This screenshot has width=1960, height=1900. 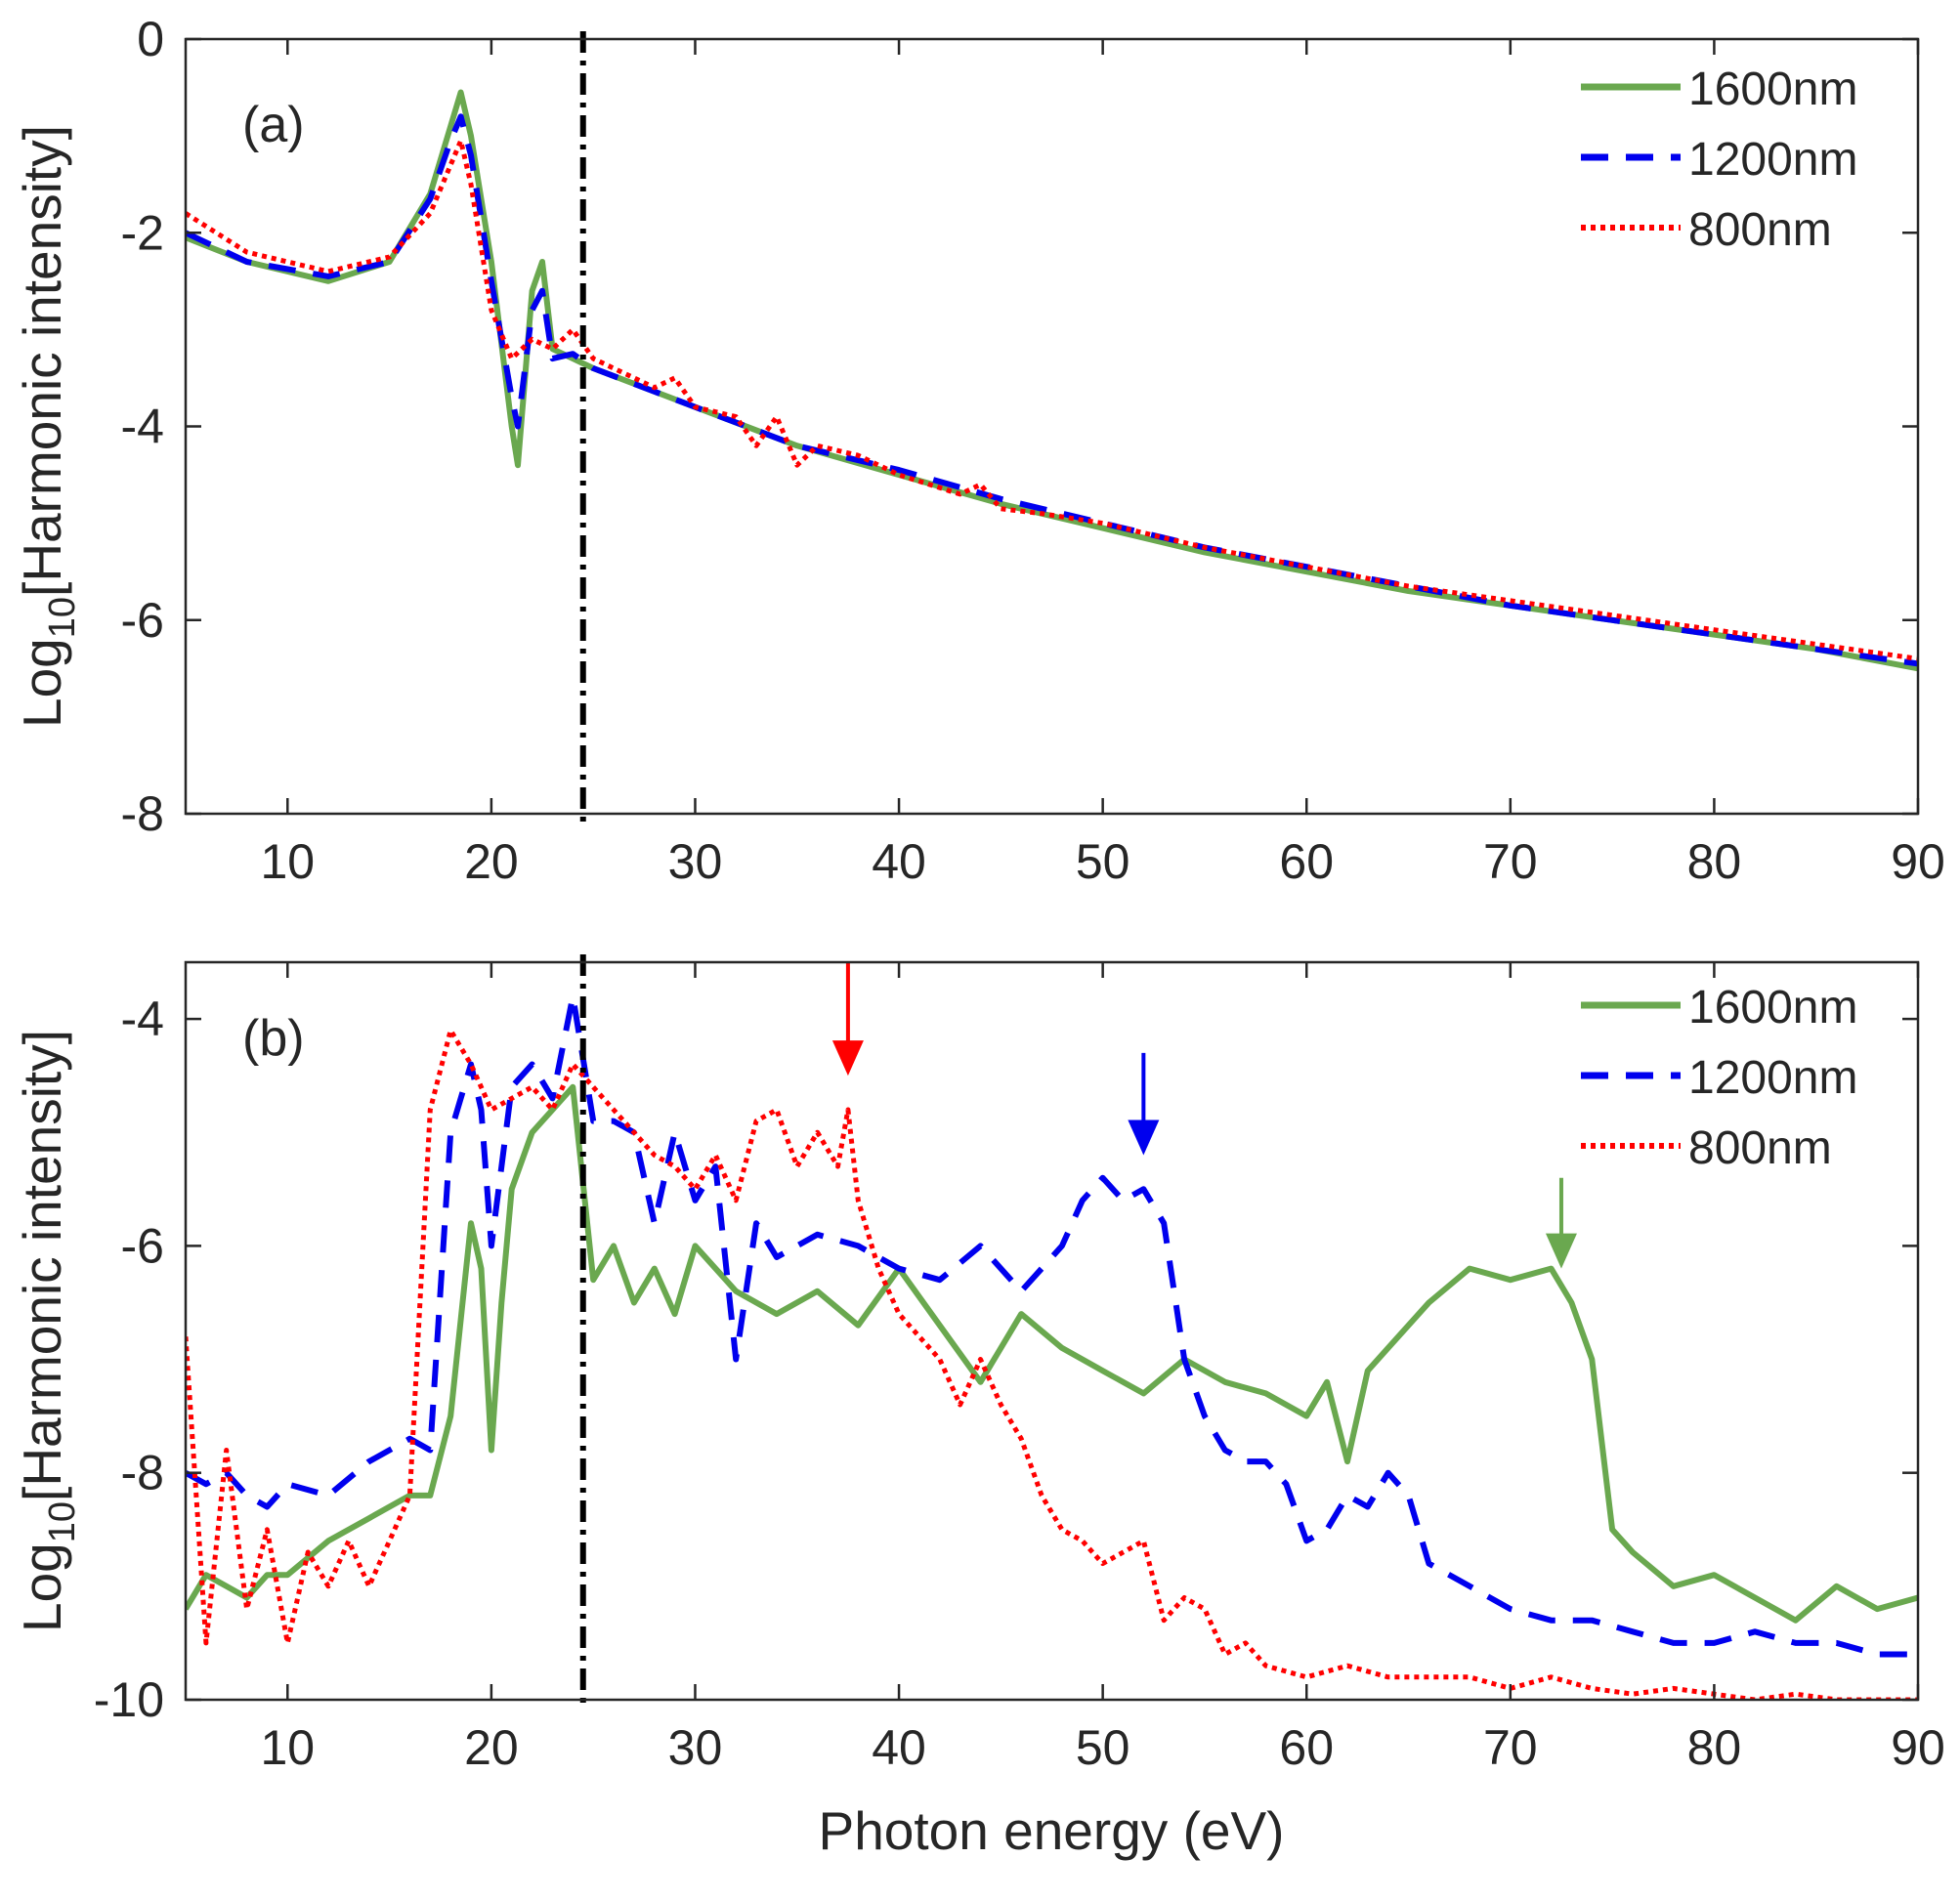 What do you see at coordinates (1144, 1137) in the screenshot?
I see `arrow-head-1200nm` at bounding box center [1144, 1137].